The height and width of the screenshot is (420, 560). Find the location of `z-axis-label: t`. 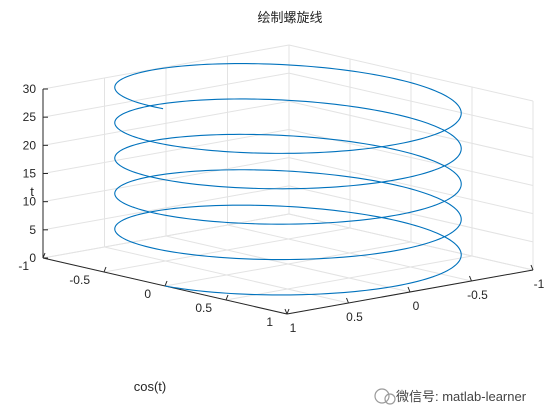

z-axis-label: t is located at coordinates (32, 191).